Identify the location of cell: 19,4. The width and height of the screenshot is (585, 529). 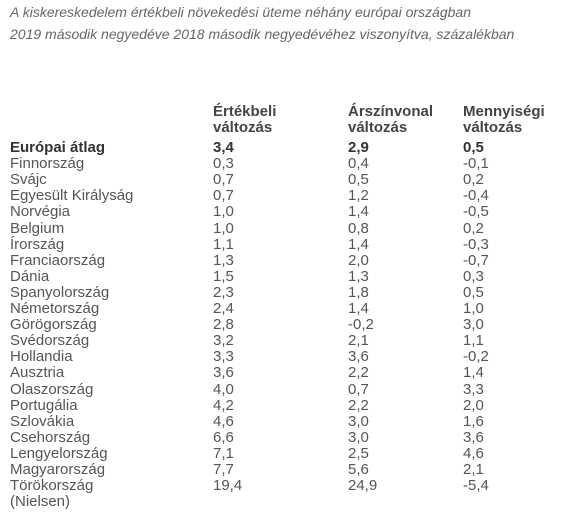
(228, 486).